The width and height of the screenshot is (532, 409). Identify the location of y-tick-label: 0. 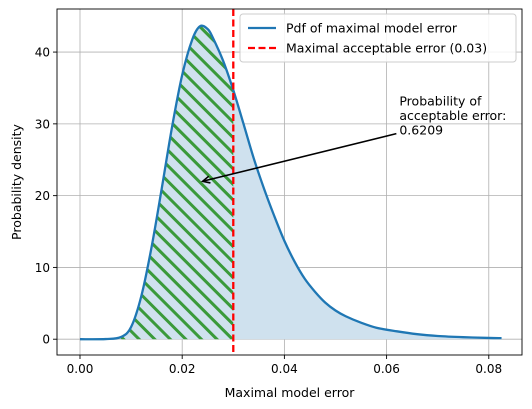
(46, 340).